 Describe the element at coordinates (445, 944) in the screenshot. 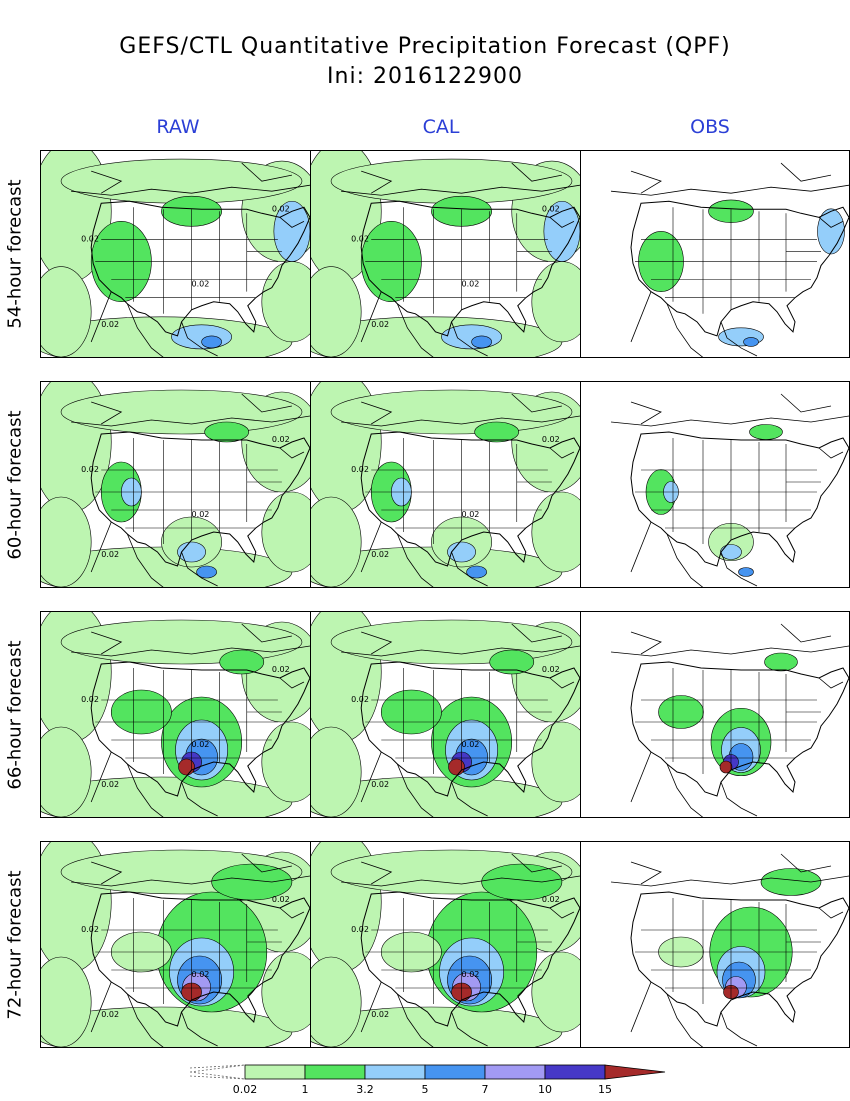

I see `map-panel-72h-cal: 0.02 0.02 0.02 0.02` at that location.